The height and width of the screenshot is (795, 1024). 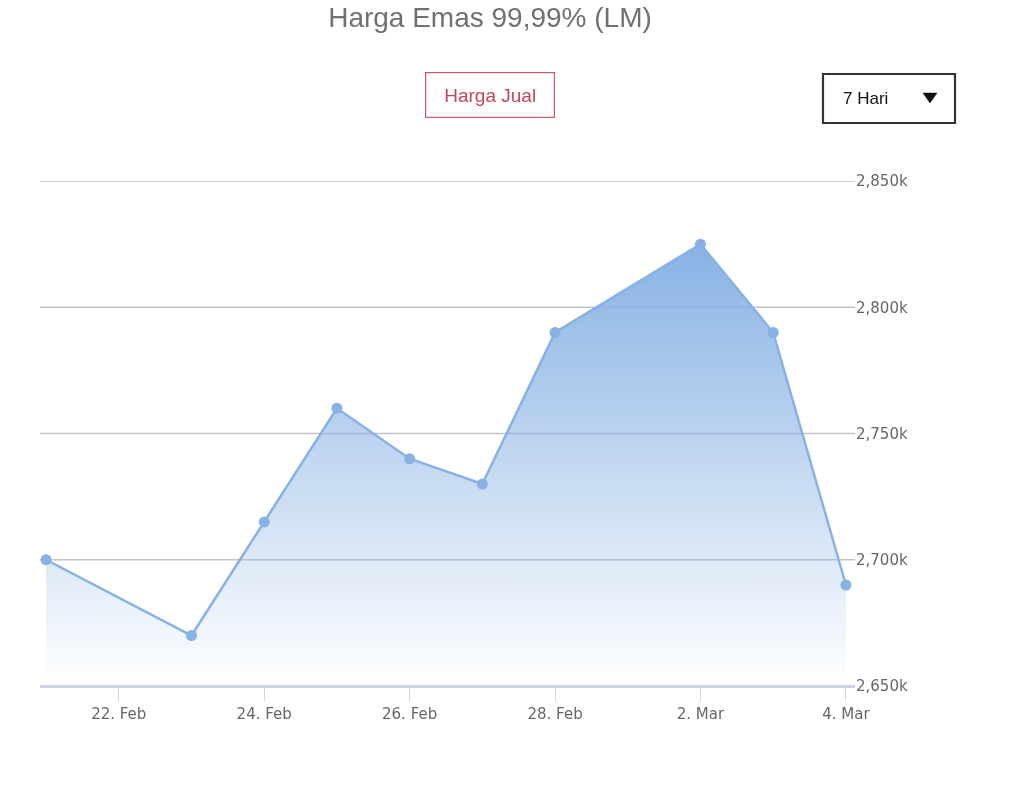 I want to click on text: Harga Jual, so click(x=490, y=95).